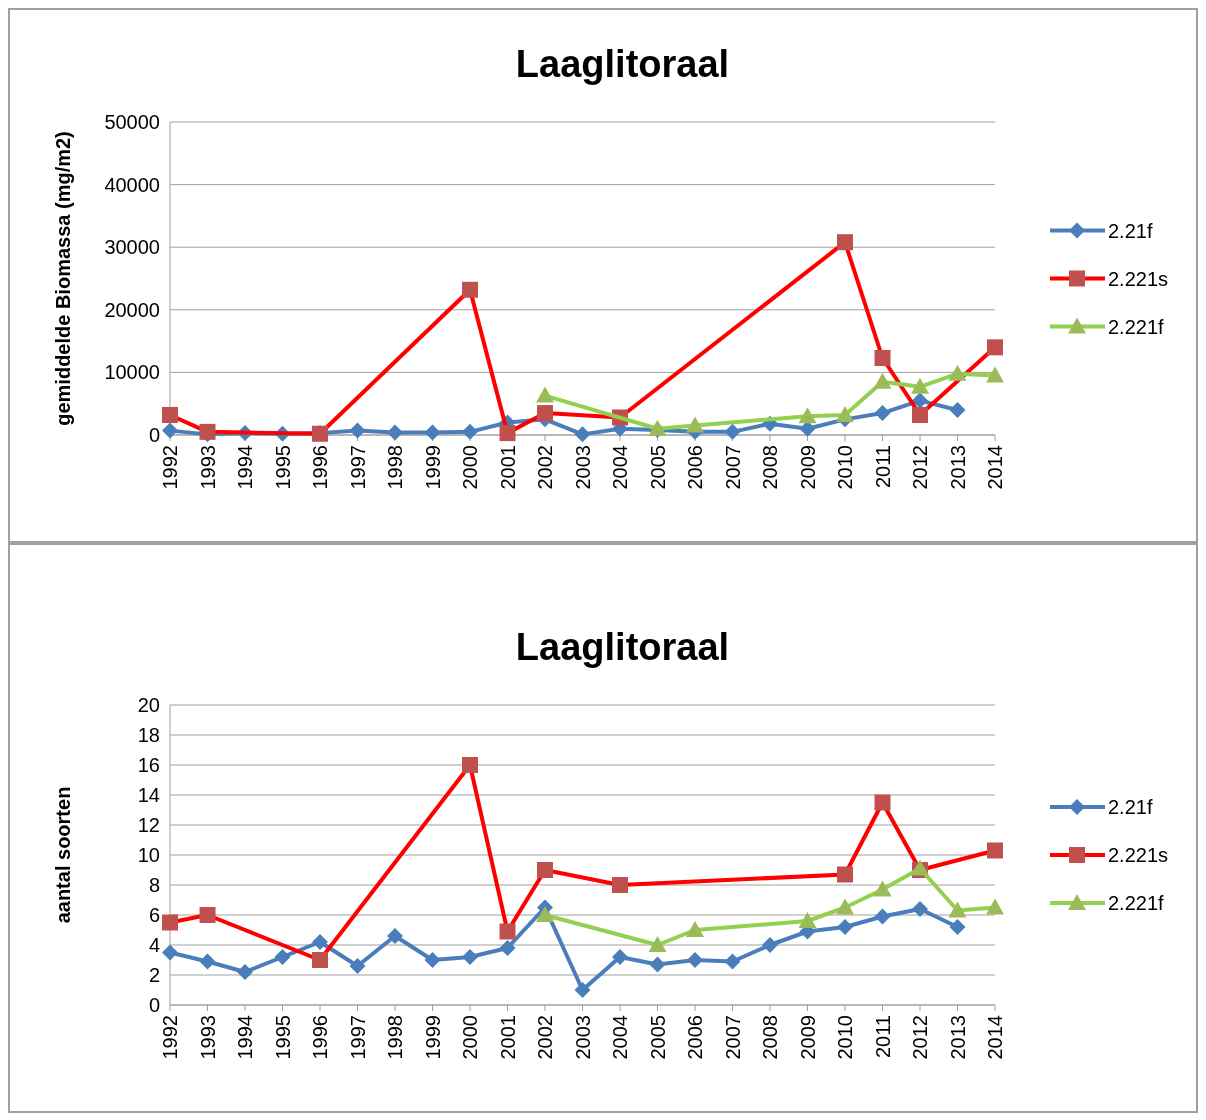 This screenshot has width=1206, height=1120. Describe the element at coordinates (154, 885) in the screenshot. I see `y-tick-label: 8` at that location.